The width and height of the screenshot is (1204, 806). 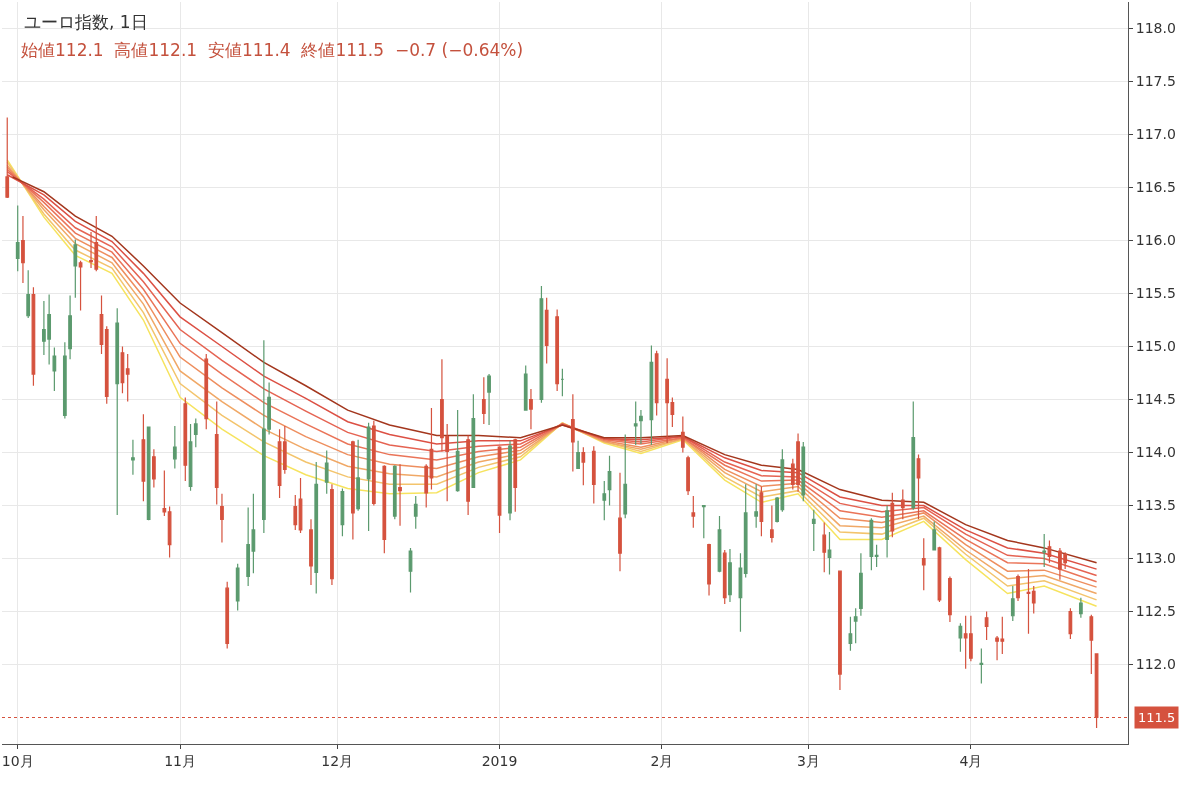 I want to click on y-tick-label: 118.0, so click(x=1155, y=28).